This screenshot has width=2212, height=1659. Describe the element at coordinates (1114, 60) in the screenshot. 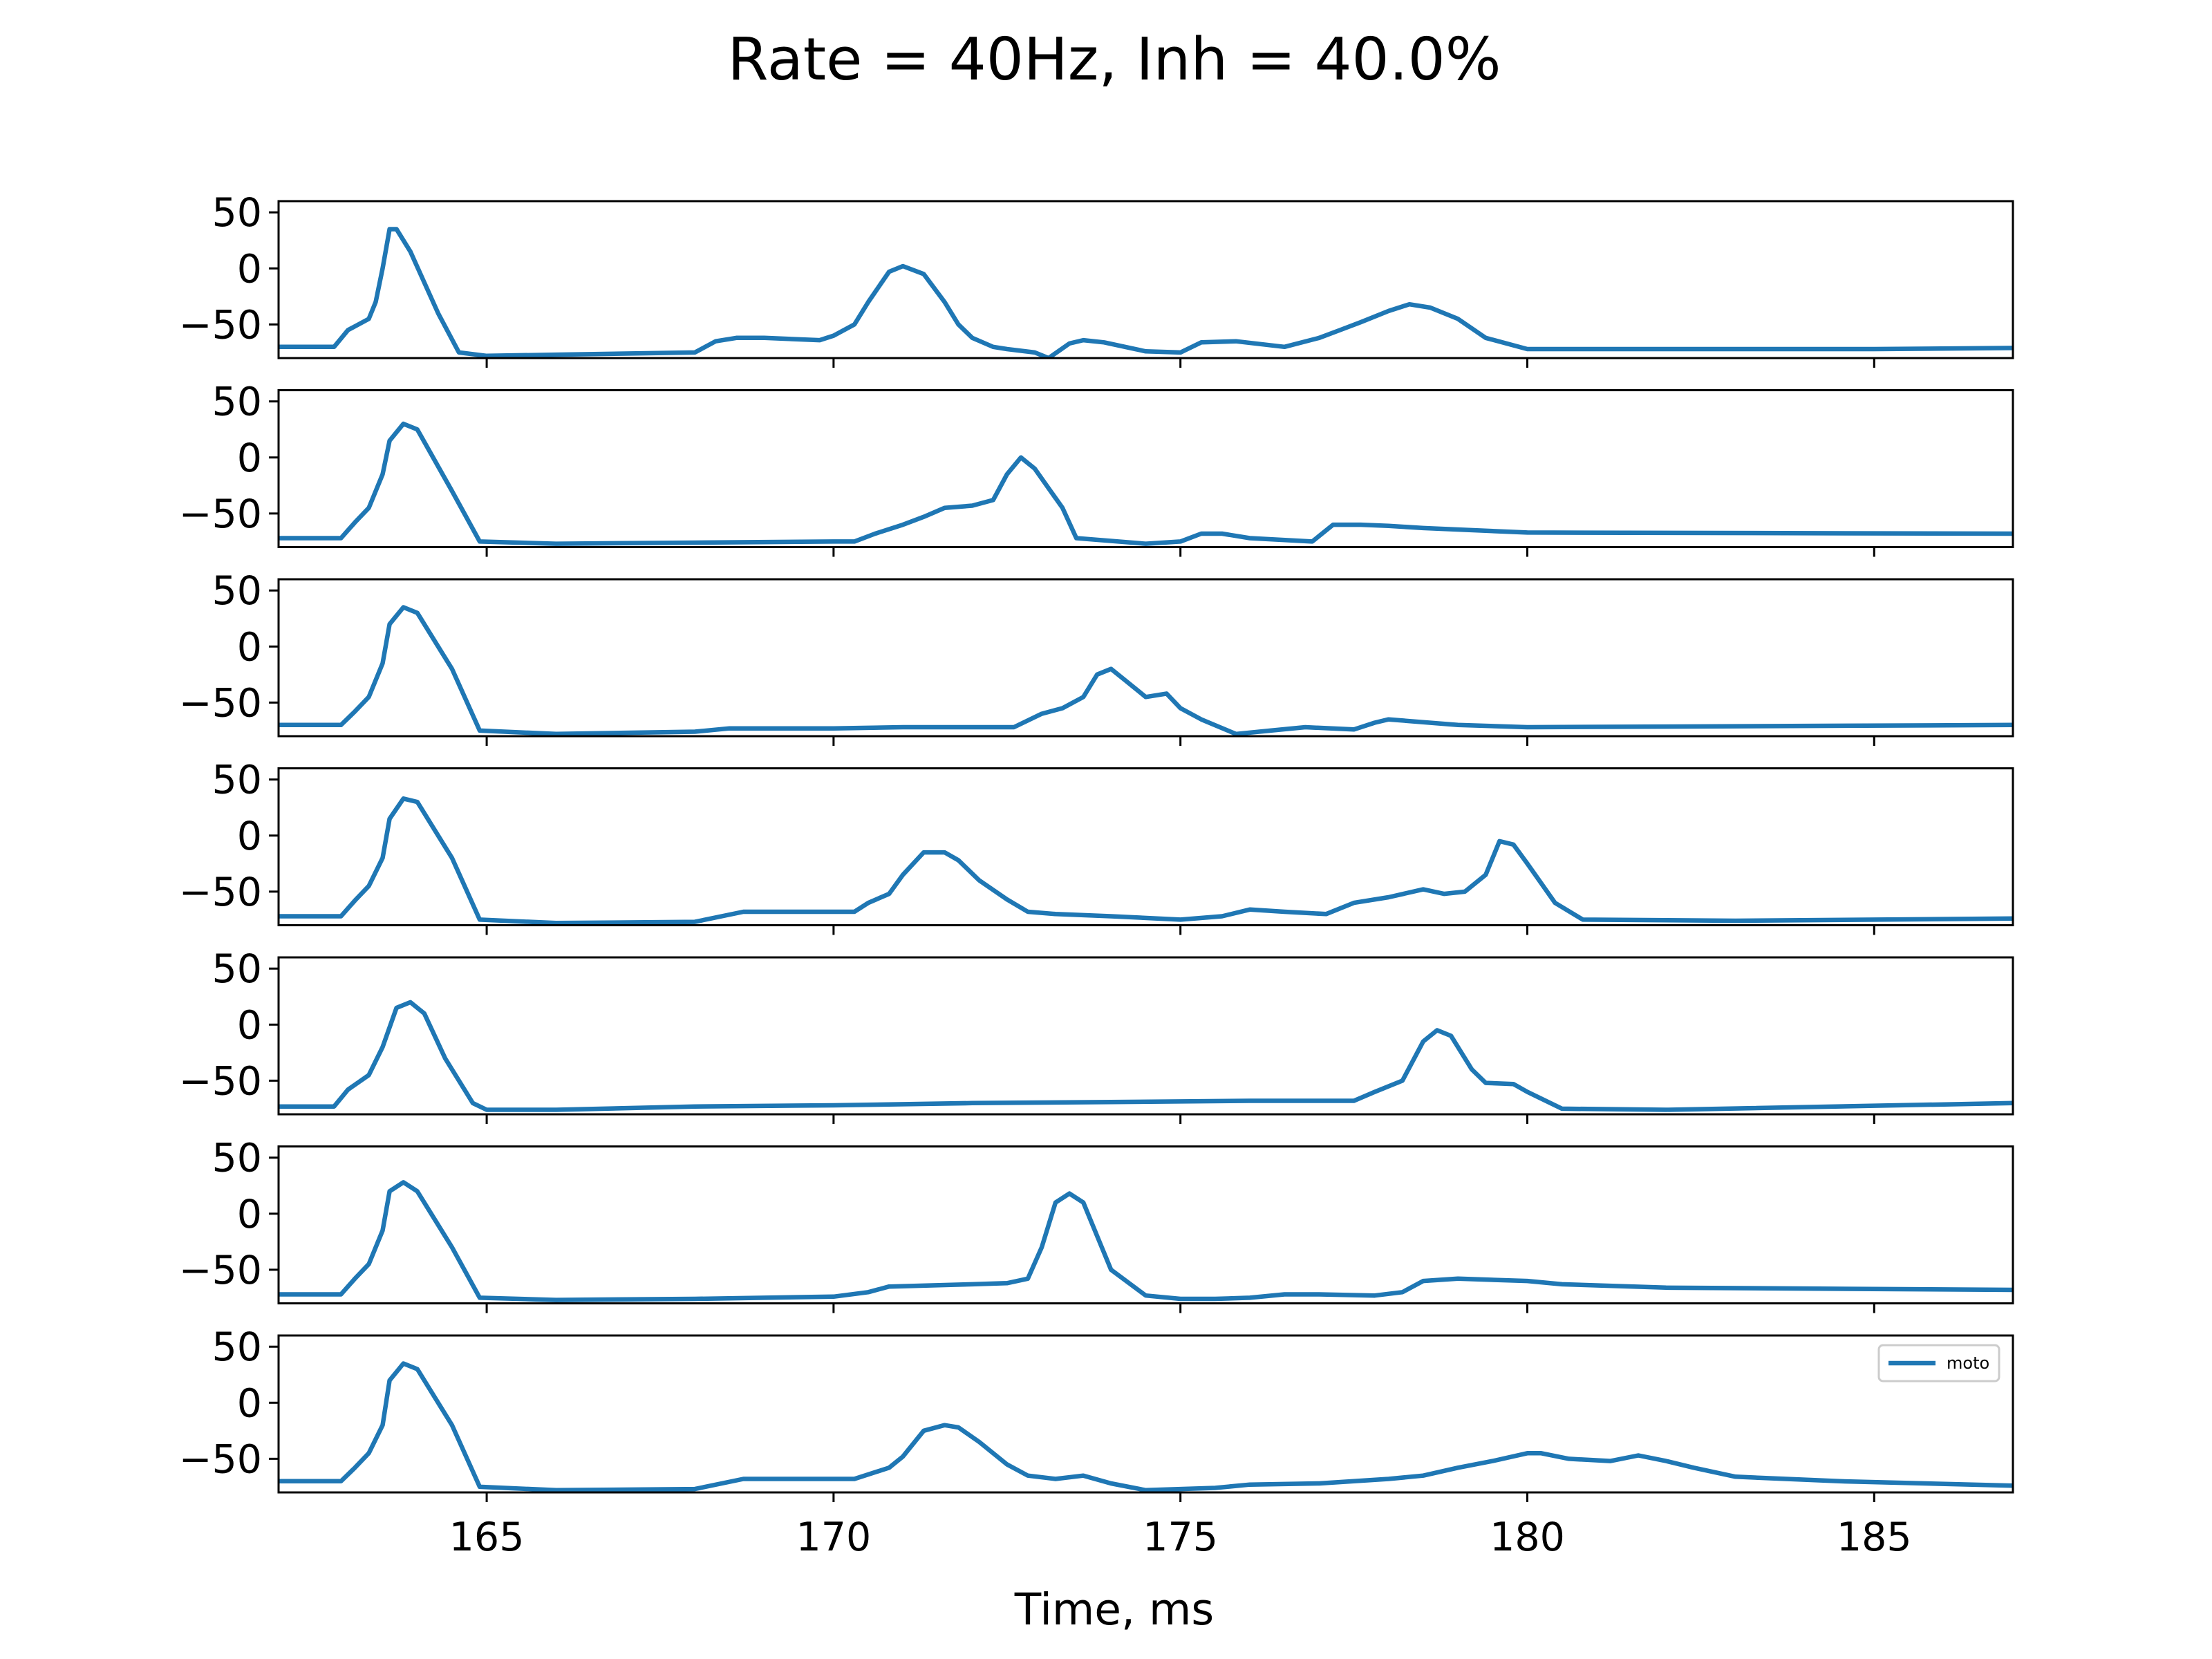

I see `chart-title: Rate = 40Hz, Inh = 40.0%` at that location.